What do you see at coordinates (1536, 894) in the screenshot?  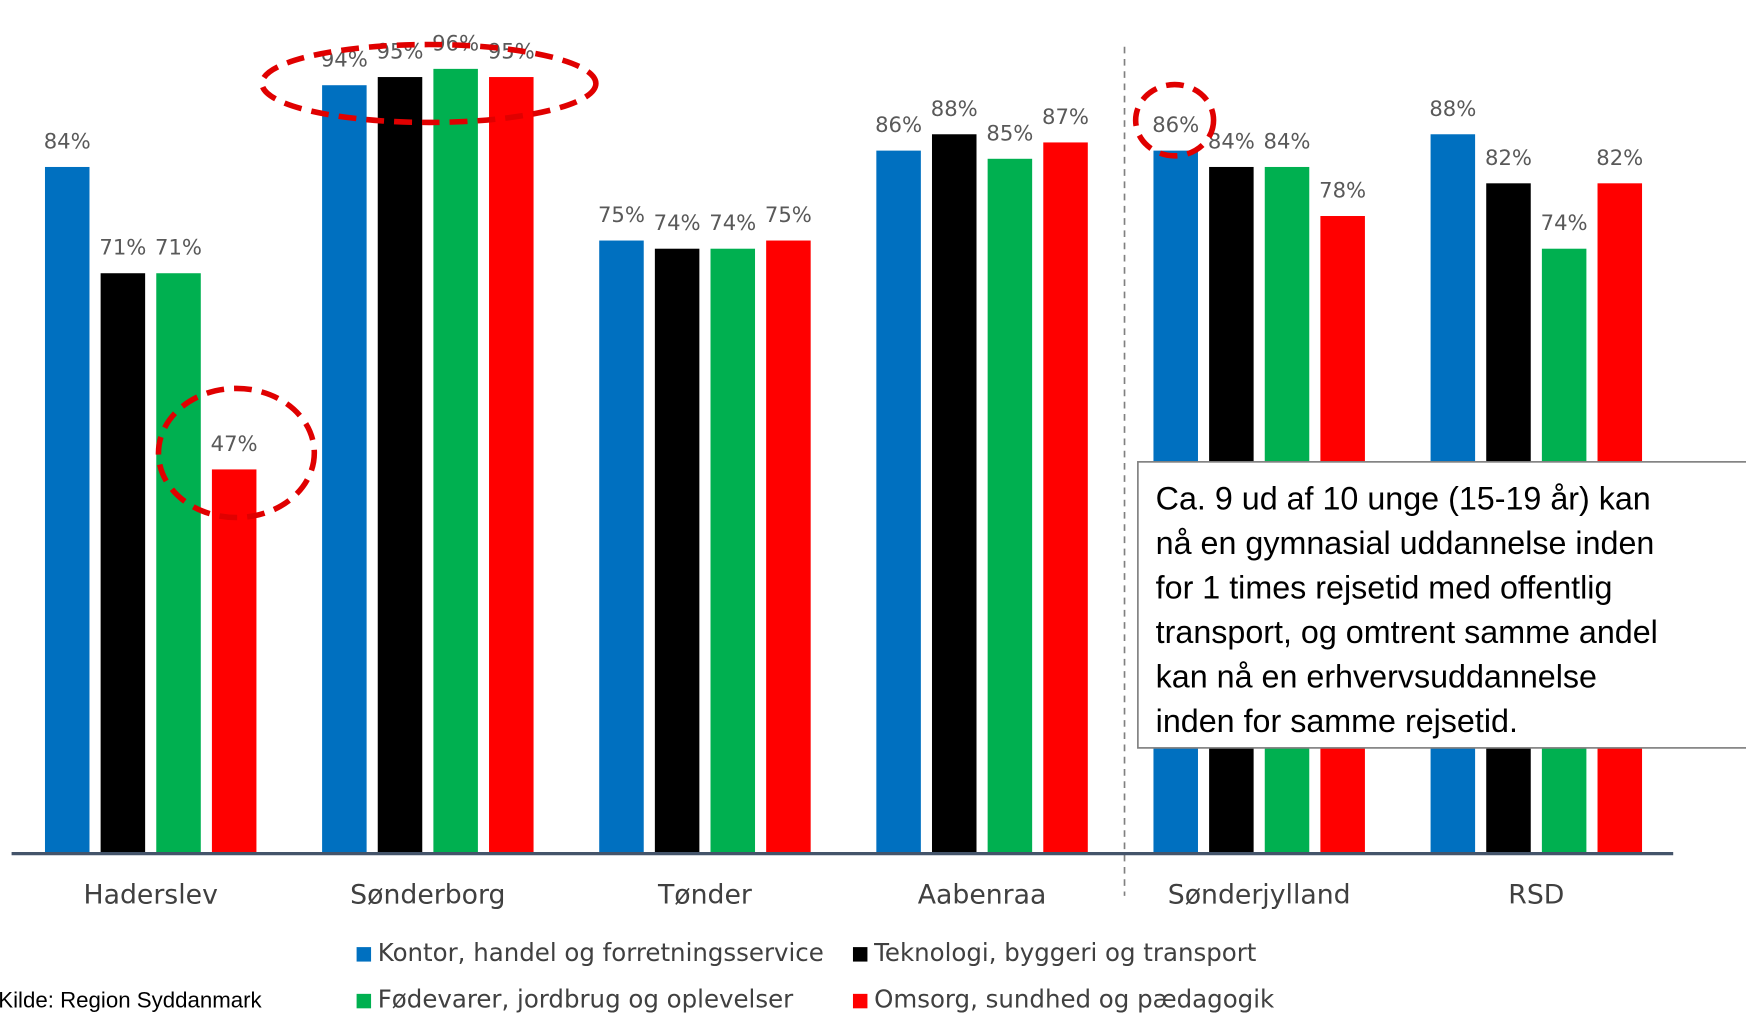 I see `x-tick-label: RSD` at bounding box center [1536, 894].